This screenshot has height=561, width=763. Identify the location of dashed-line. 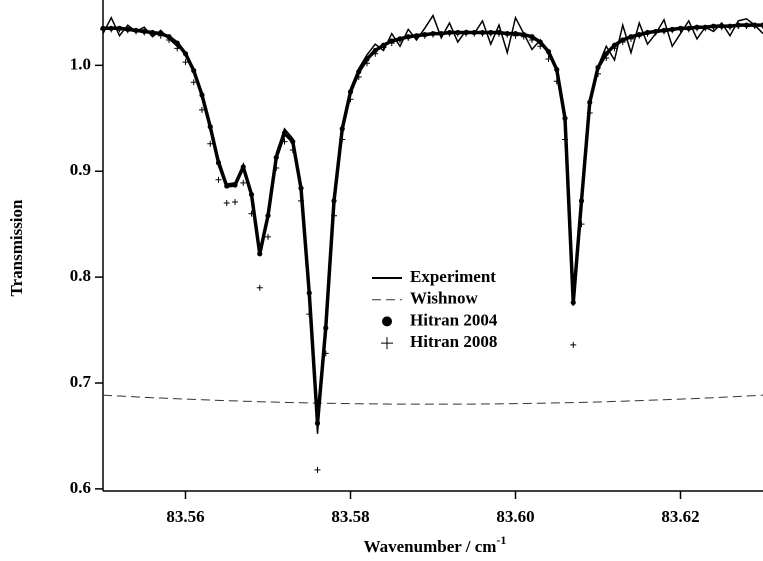
(432, 399).